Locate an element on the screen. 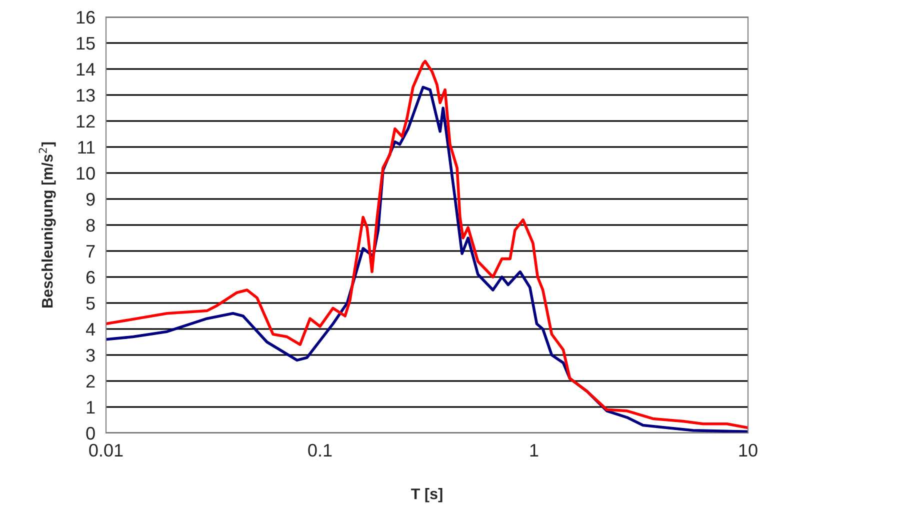 The width and height of the screenshot is (908, 520). x-tick-label: 10 is located at coordinates (748, 450).